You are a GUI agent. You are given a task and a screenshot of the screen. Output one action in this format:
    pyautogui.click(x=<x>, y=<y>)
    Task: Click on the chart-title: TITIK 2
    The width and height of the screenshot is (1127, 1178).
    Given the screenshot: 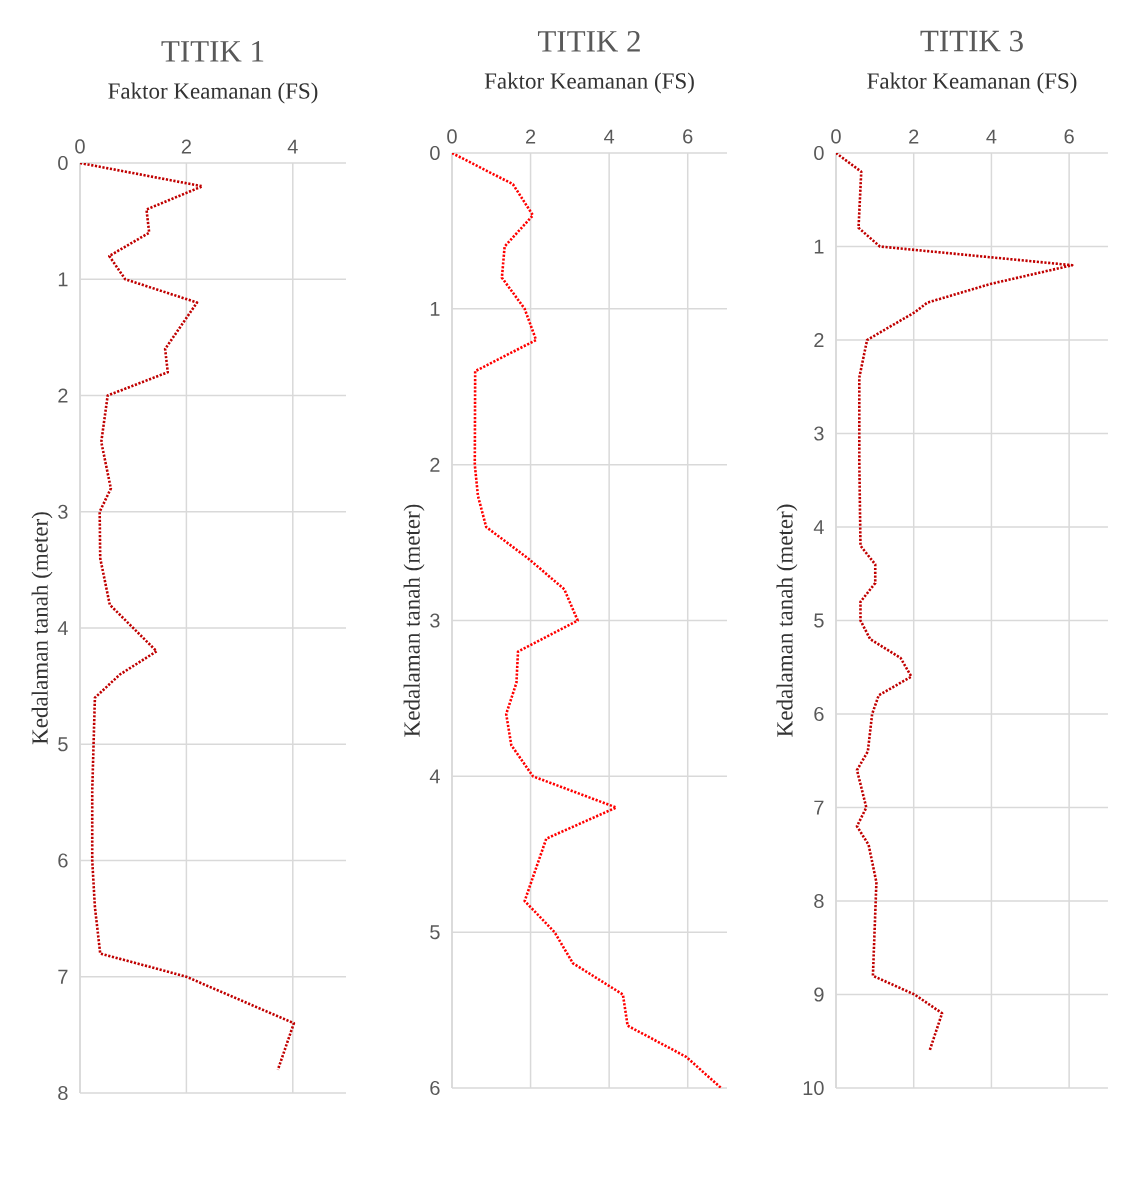 What is the action you would take?
    pyautogui.click(x=588, y=41)
    